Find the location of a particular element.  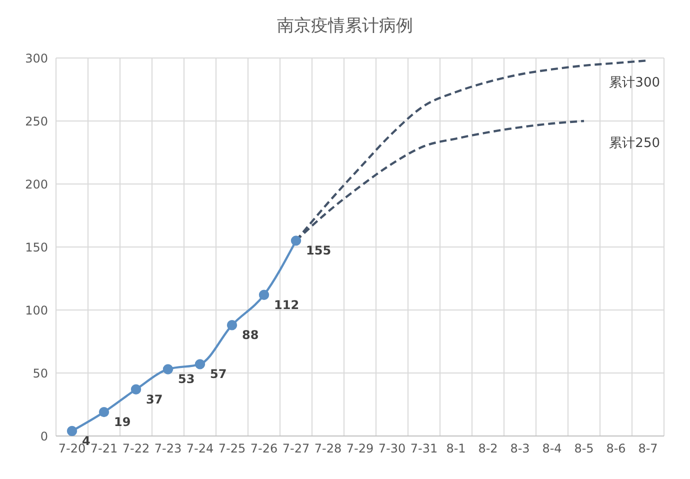

x-tick-label: 7-25 is located at coordinates (232, 449).